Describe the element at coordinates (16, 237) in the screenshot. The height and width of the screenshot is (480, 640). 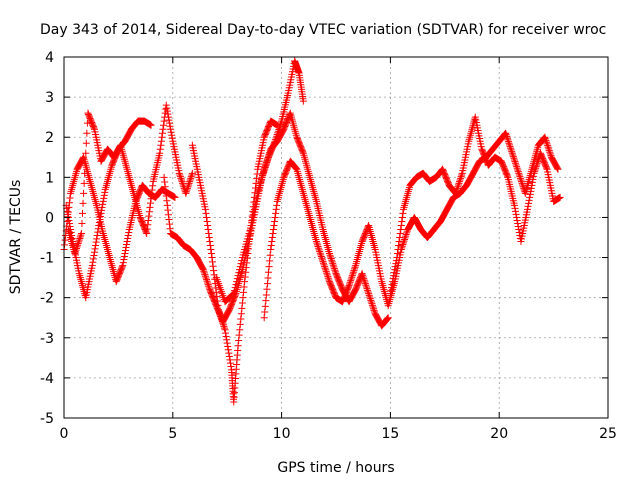
I see `y-axis-label: SDTVAR / TECUs` at that location.